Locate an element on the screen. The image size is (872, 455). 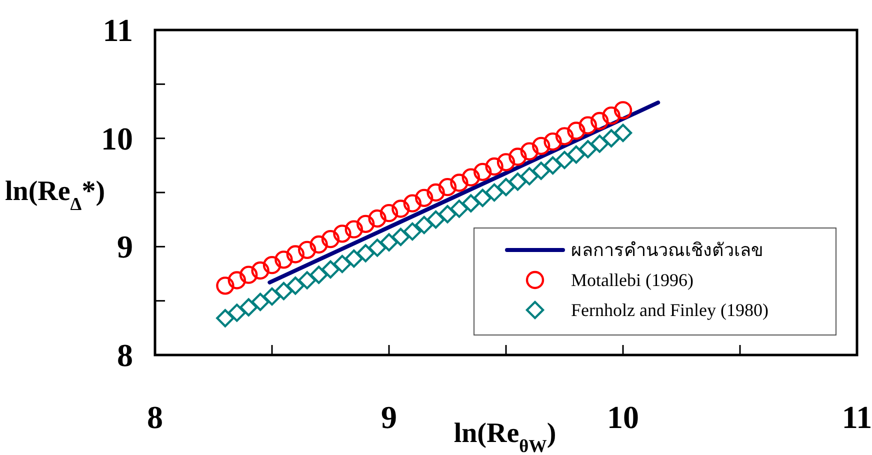
x-tick-label: 9 is located at coordinates (389, 417).